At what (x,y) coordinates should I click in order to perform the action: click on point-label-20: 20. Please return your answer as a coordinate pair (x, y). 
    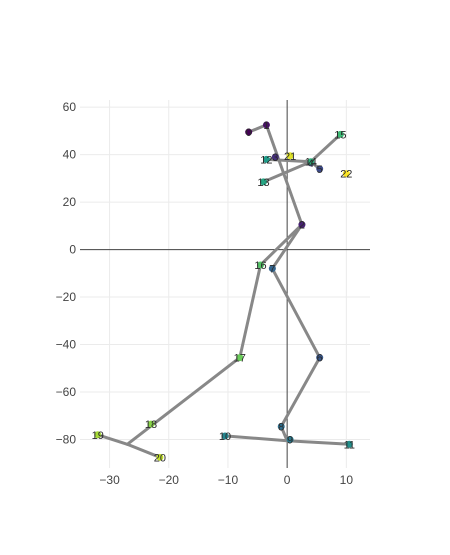
    Looking at the image, I should click on (160, 458).